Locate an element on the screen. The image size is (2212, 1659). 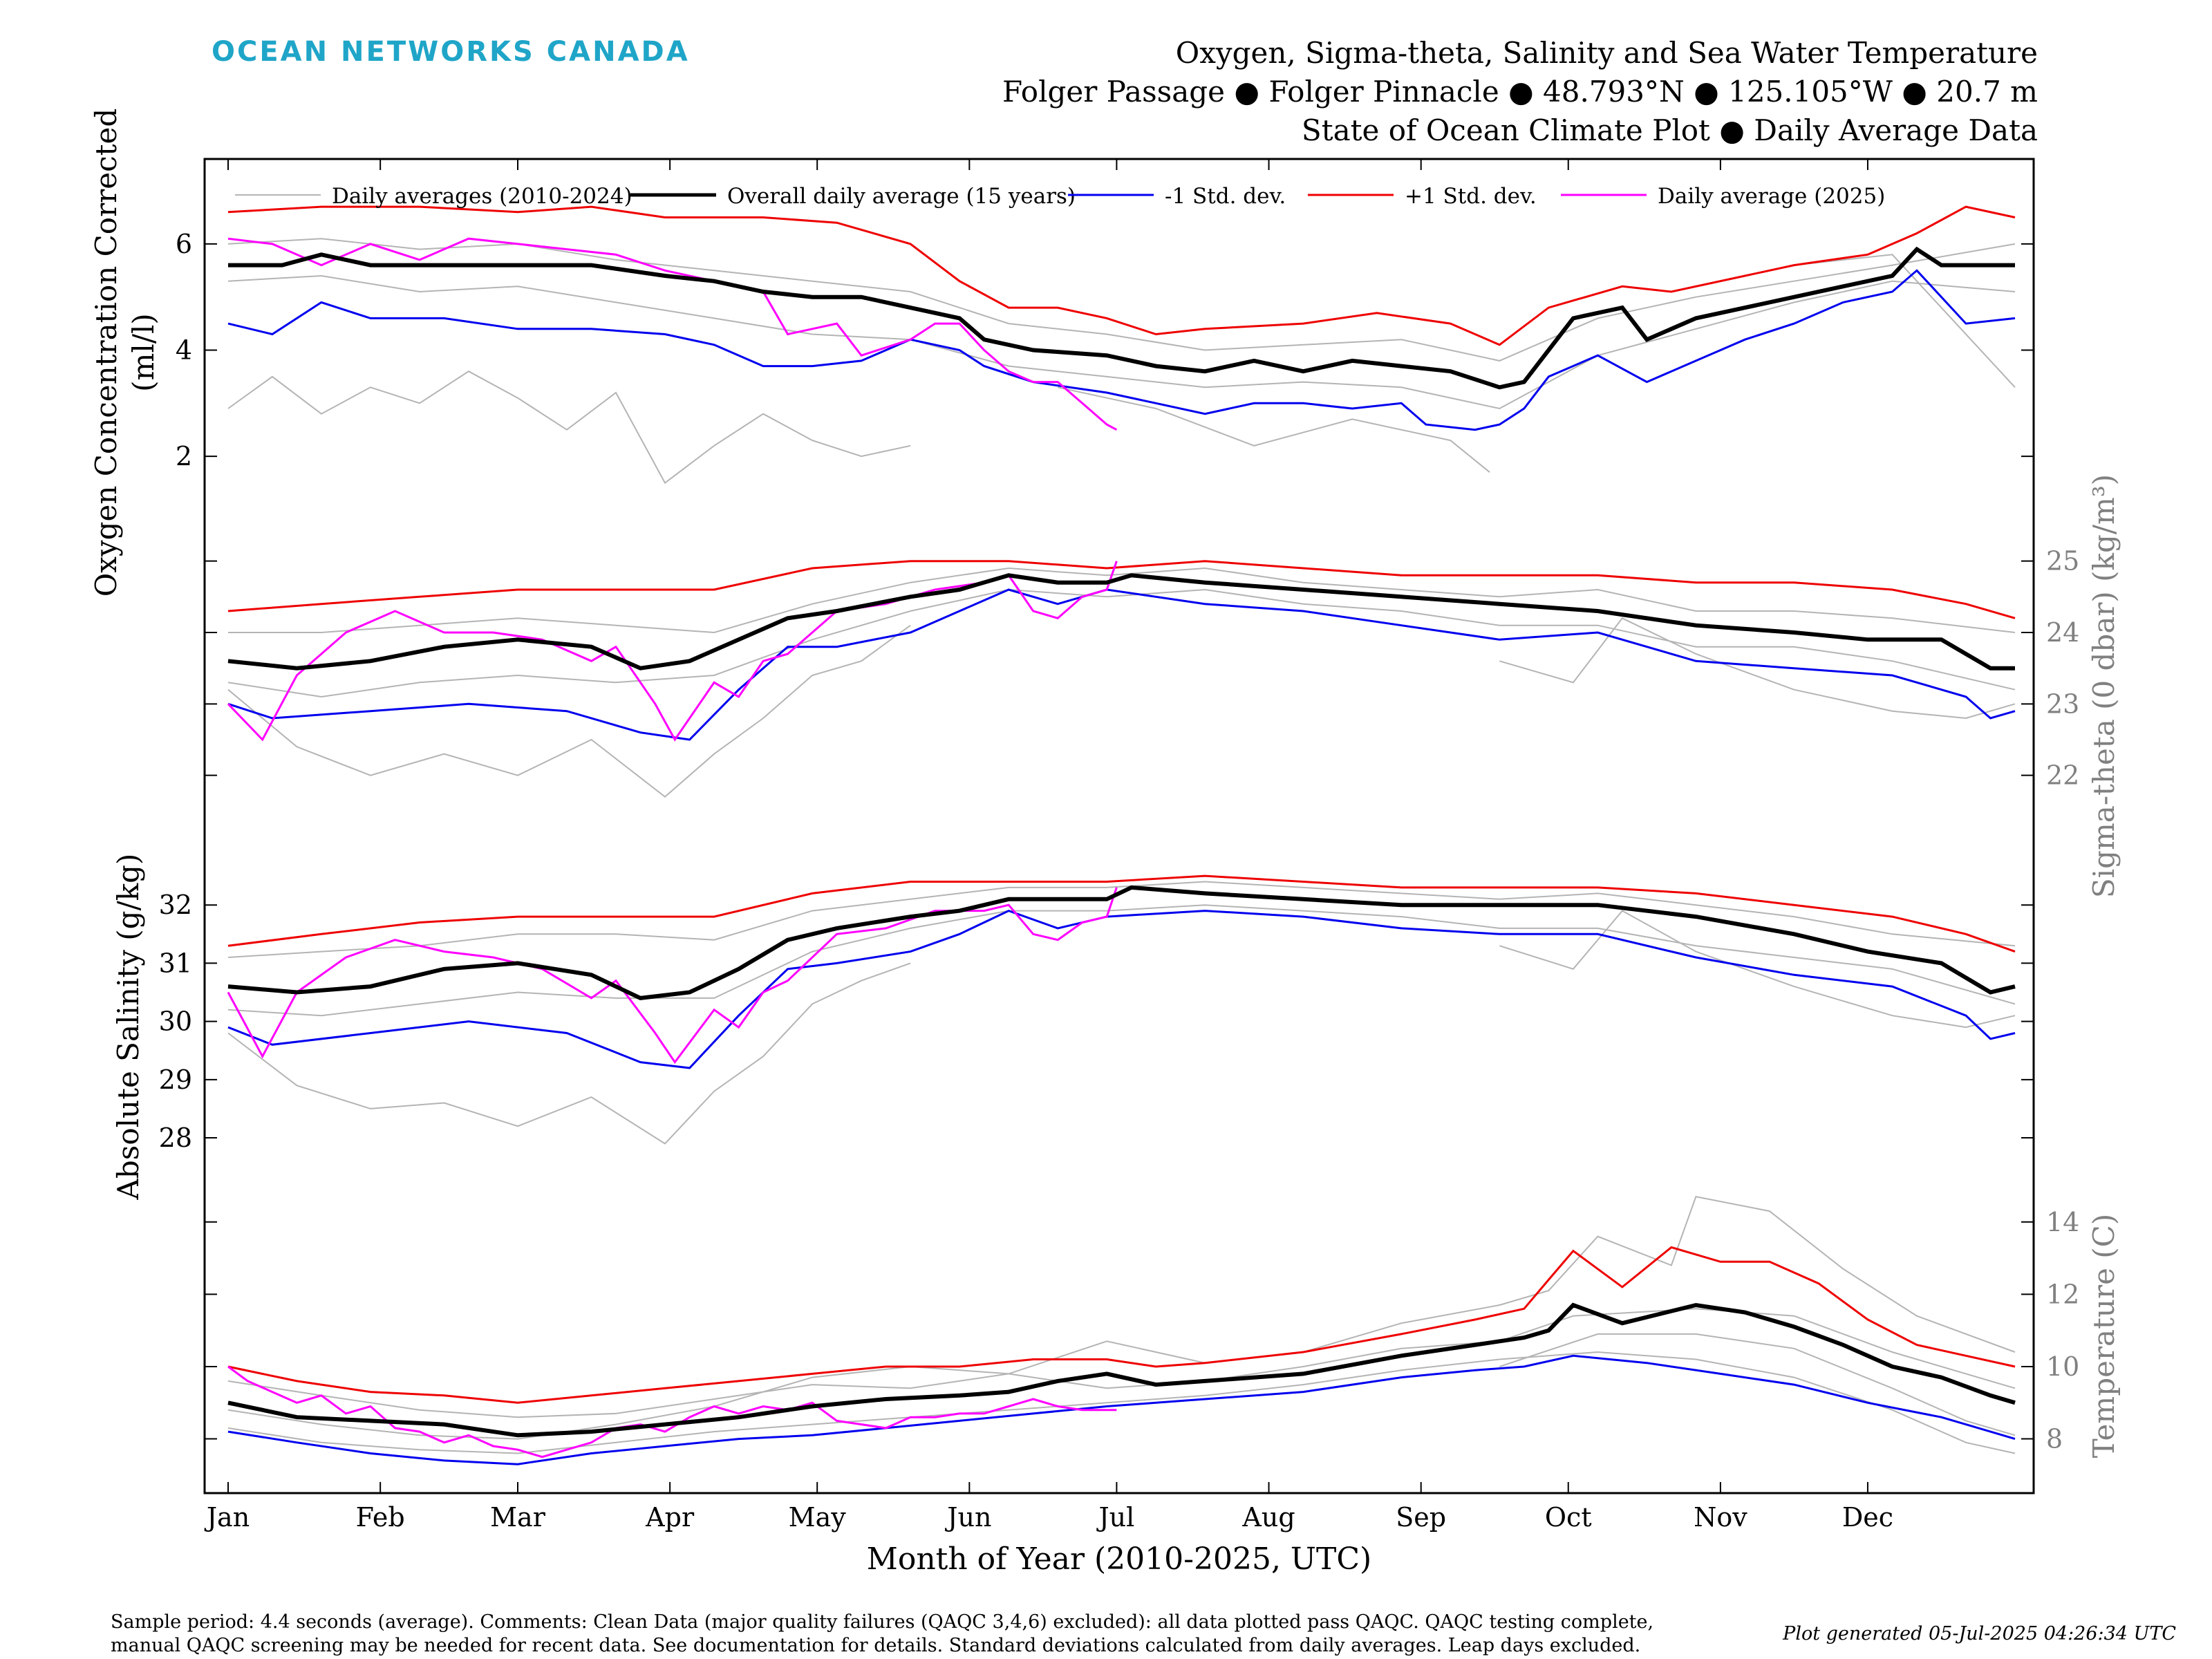
sigma-overall-mean-series-line is located at coordinates (1121, 622).